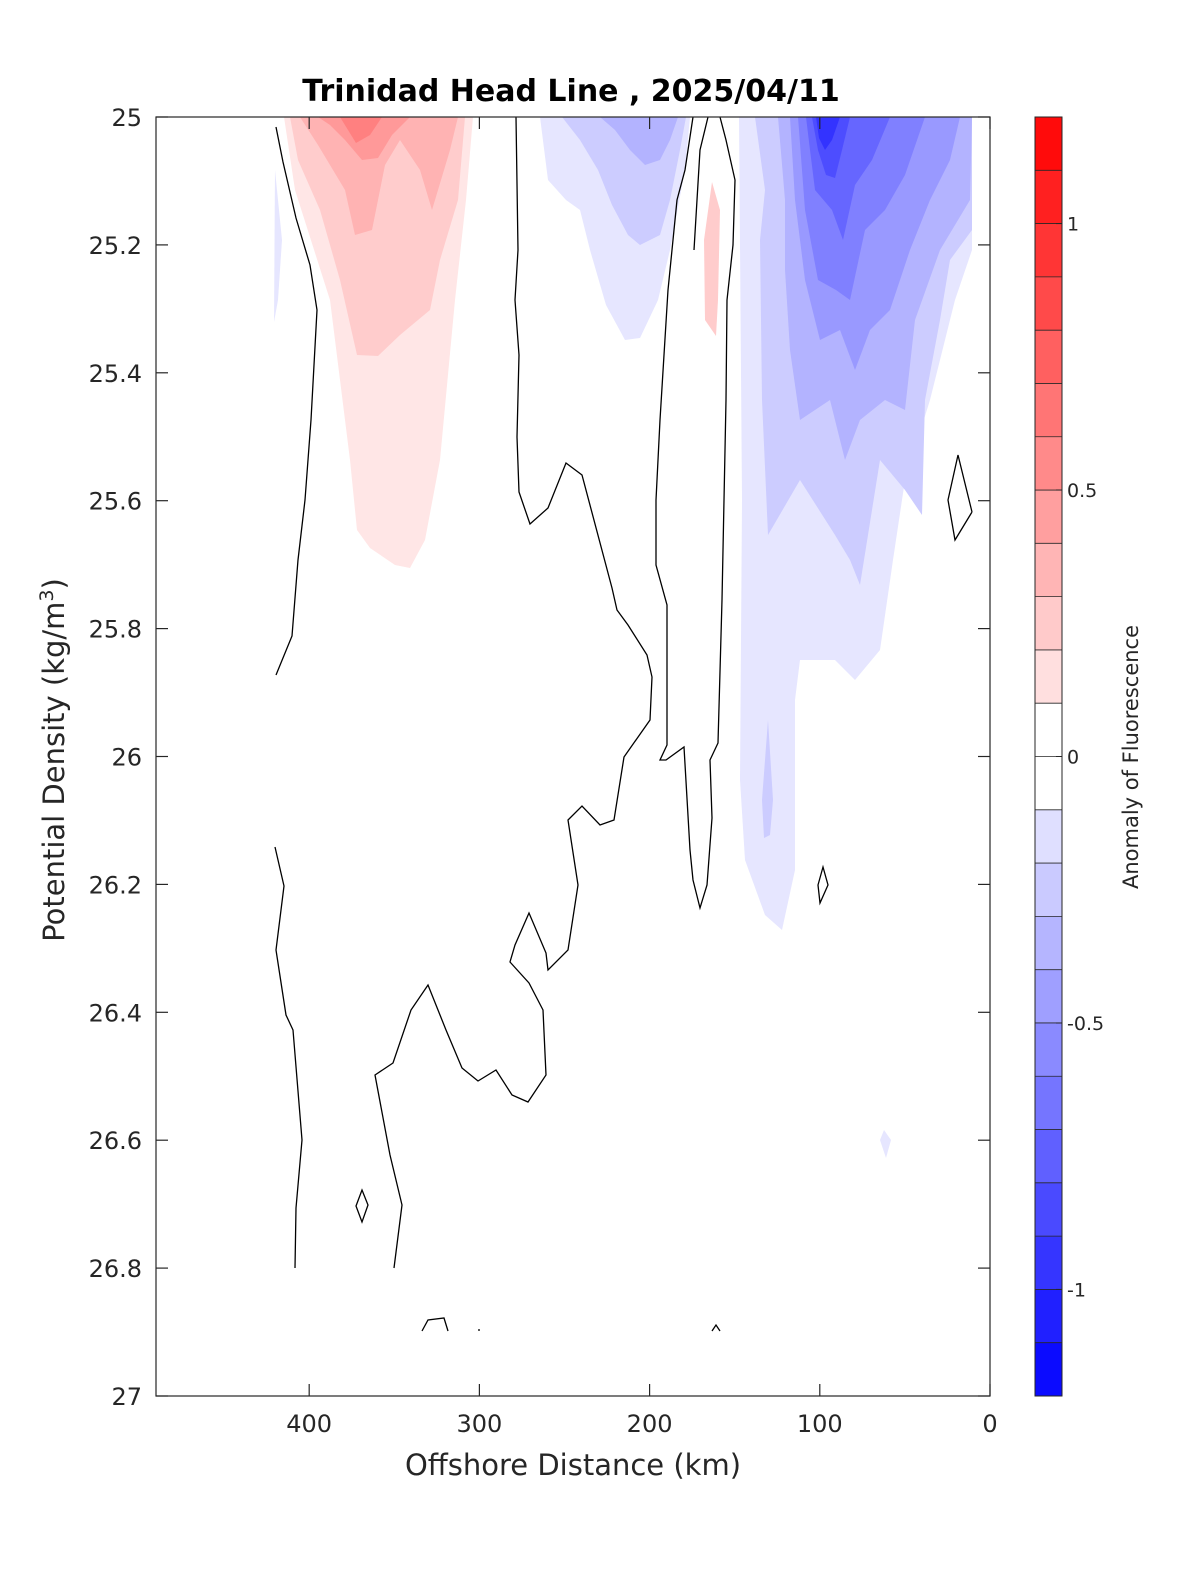 The image size is (1200, 1575). Describe the element at coordinates (126, 1397) in the screenshot. I see `y-tick-label: 27` at that location.